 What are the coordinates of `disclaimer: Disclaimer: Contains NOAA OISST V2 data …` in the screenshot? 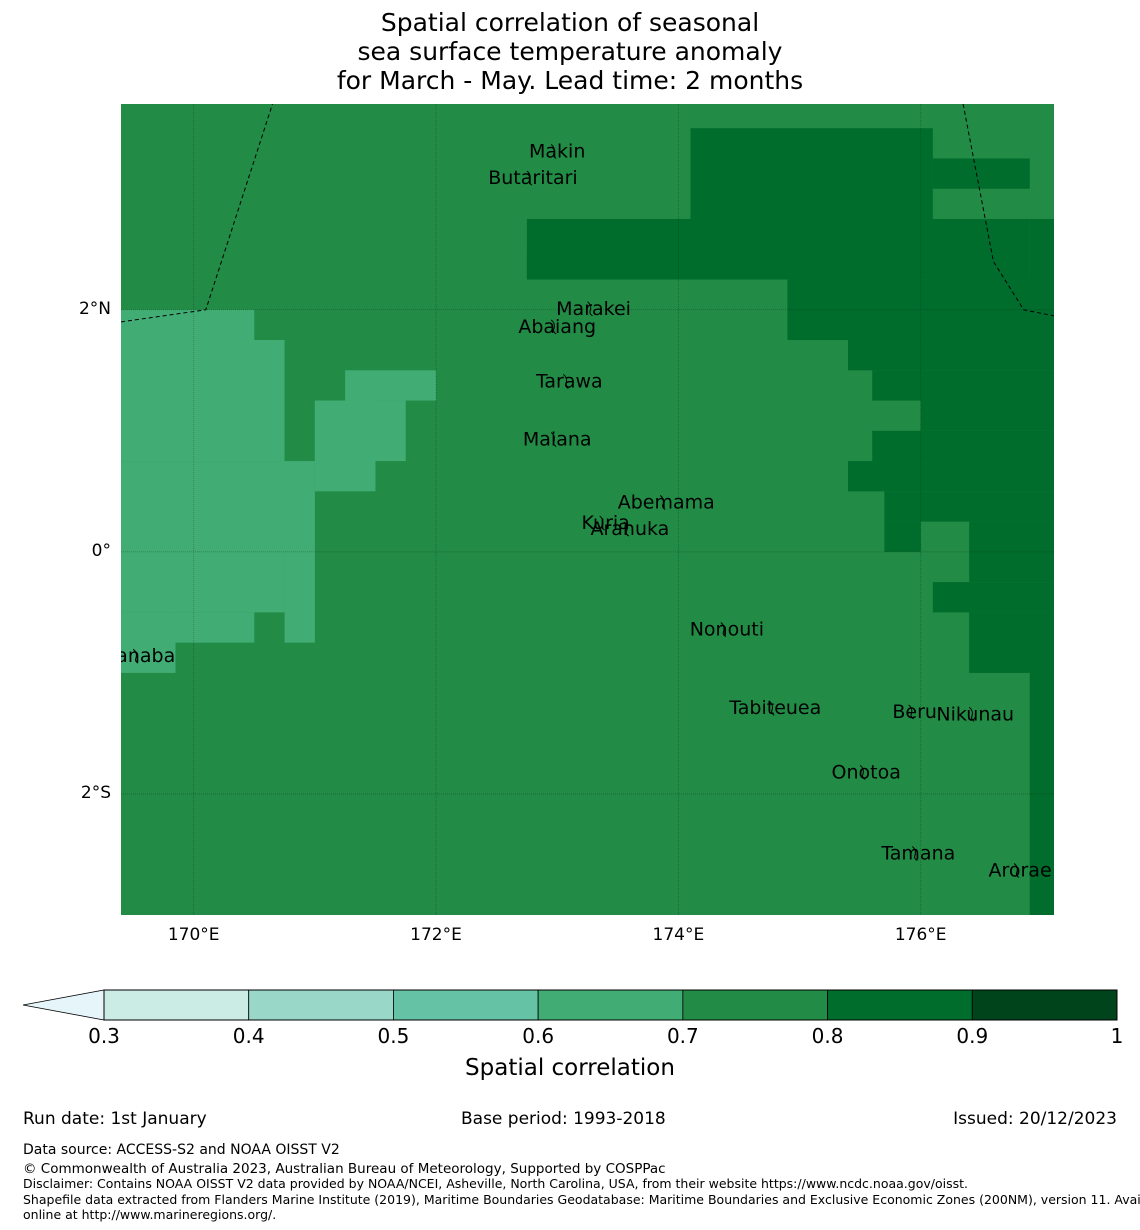 It's located at (495, 1183).